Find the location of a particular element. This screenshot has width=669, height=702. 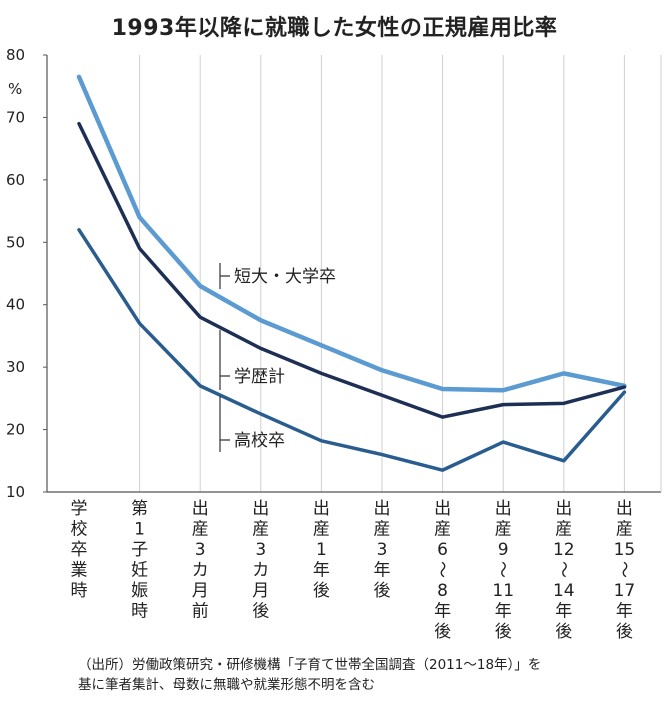

x-category-5-char-2: 3 is located at coordinates (382, 550).